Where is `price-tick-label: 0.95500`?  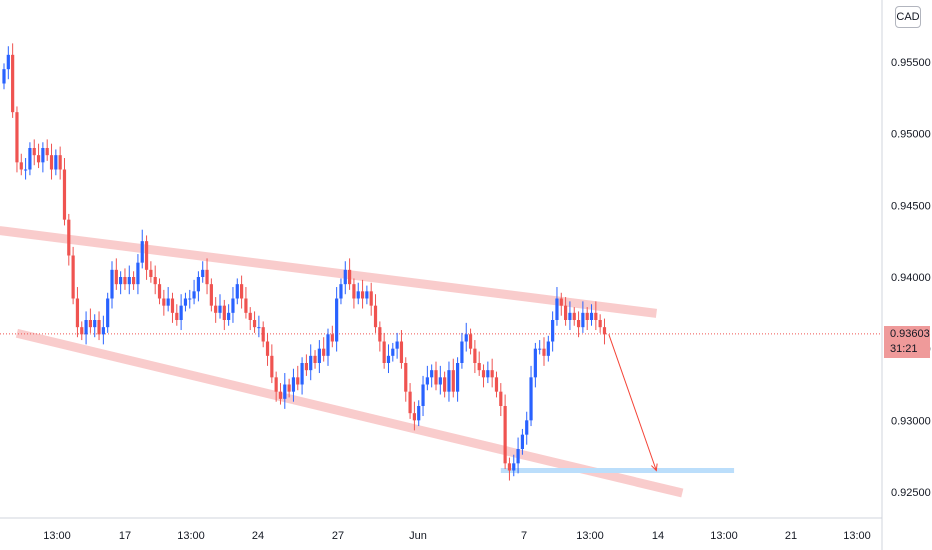
price-tick-label: 0.95500 is located at coordinates (911, 63).